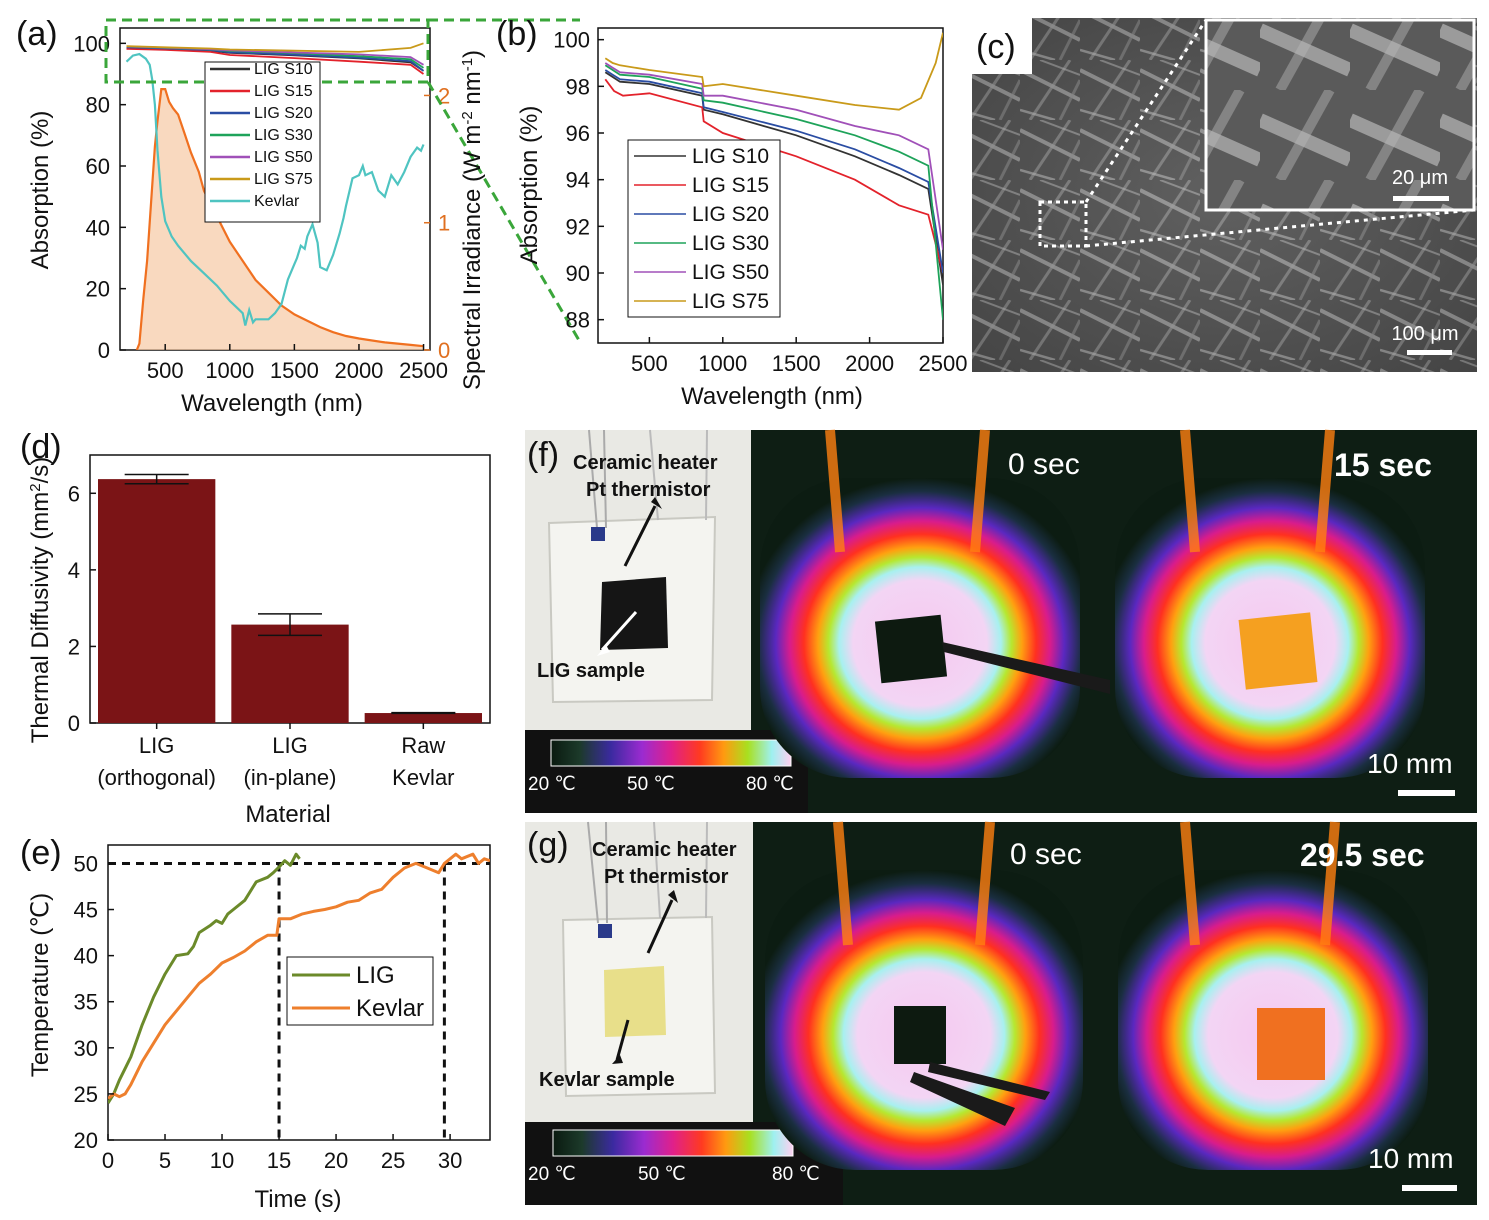  I want to click on panel-g-time-left: 0 sec, so click(1046, 854).